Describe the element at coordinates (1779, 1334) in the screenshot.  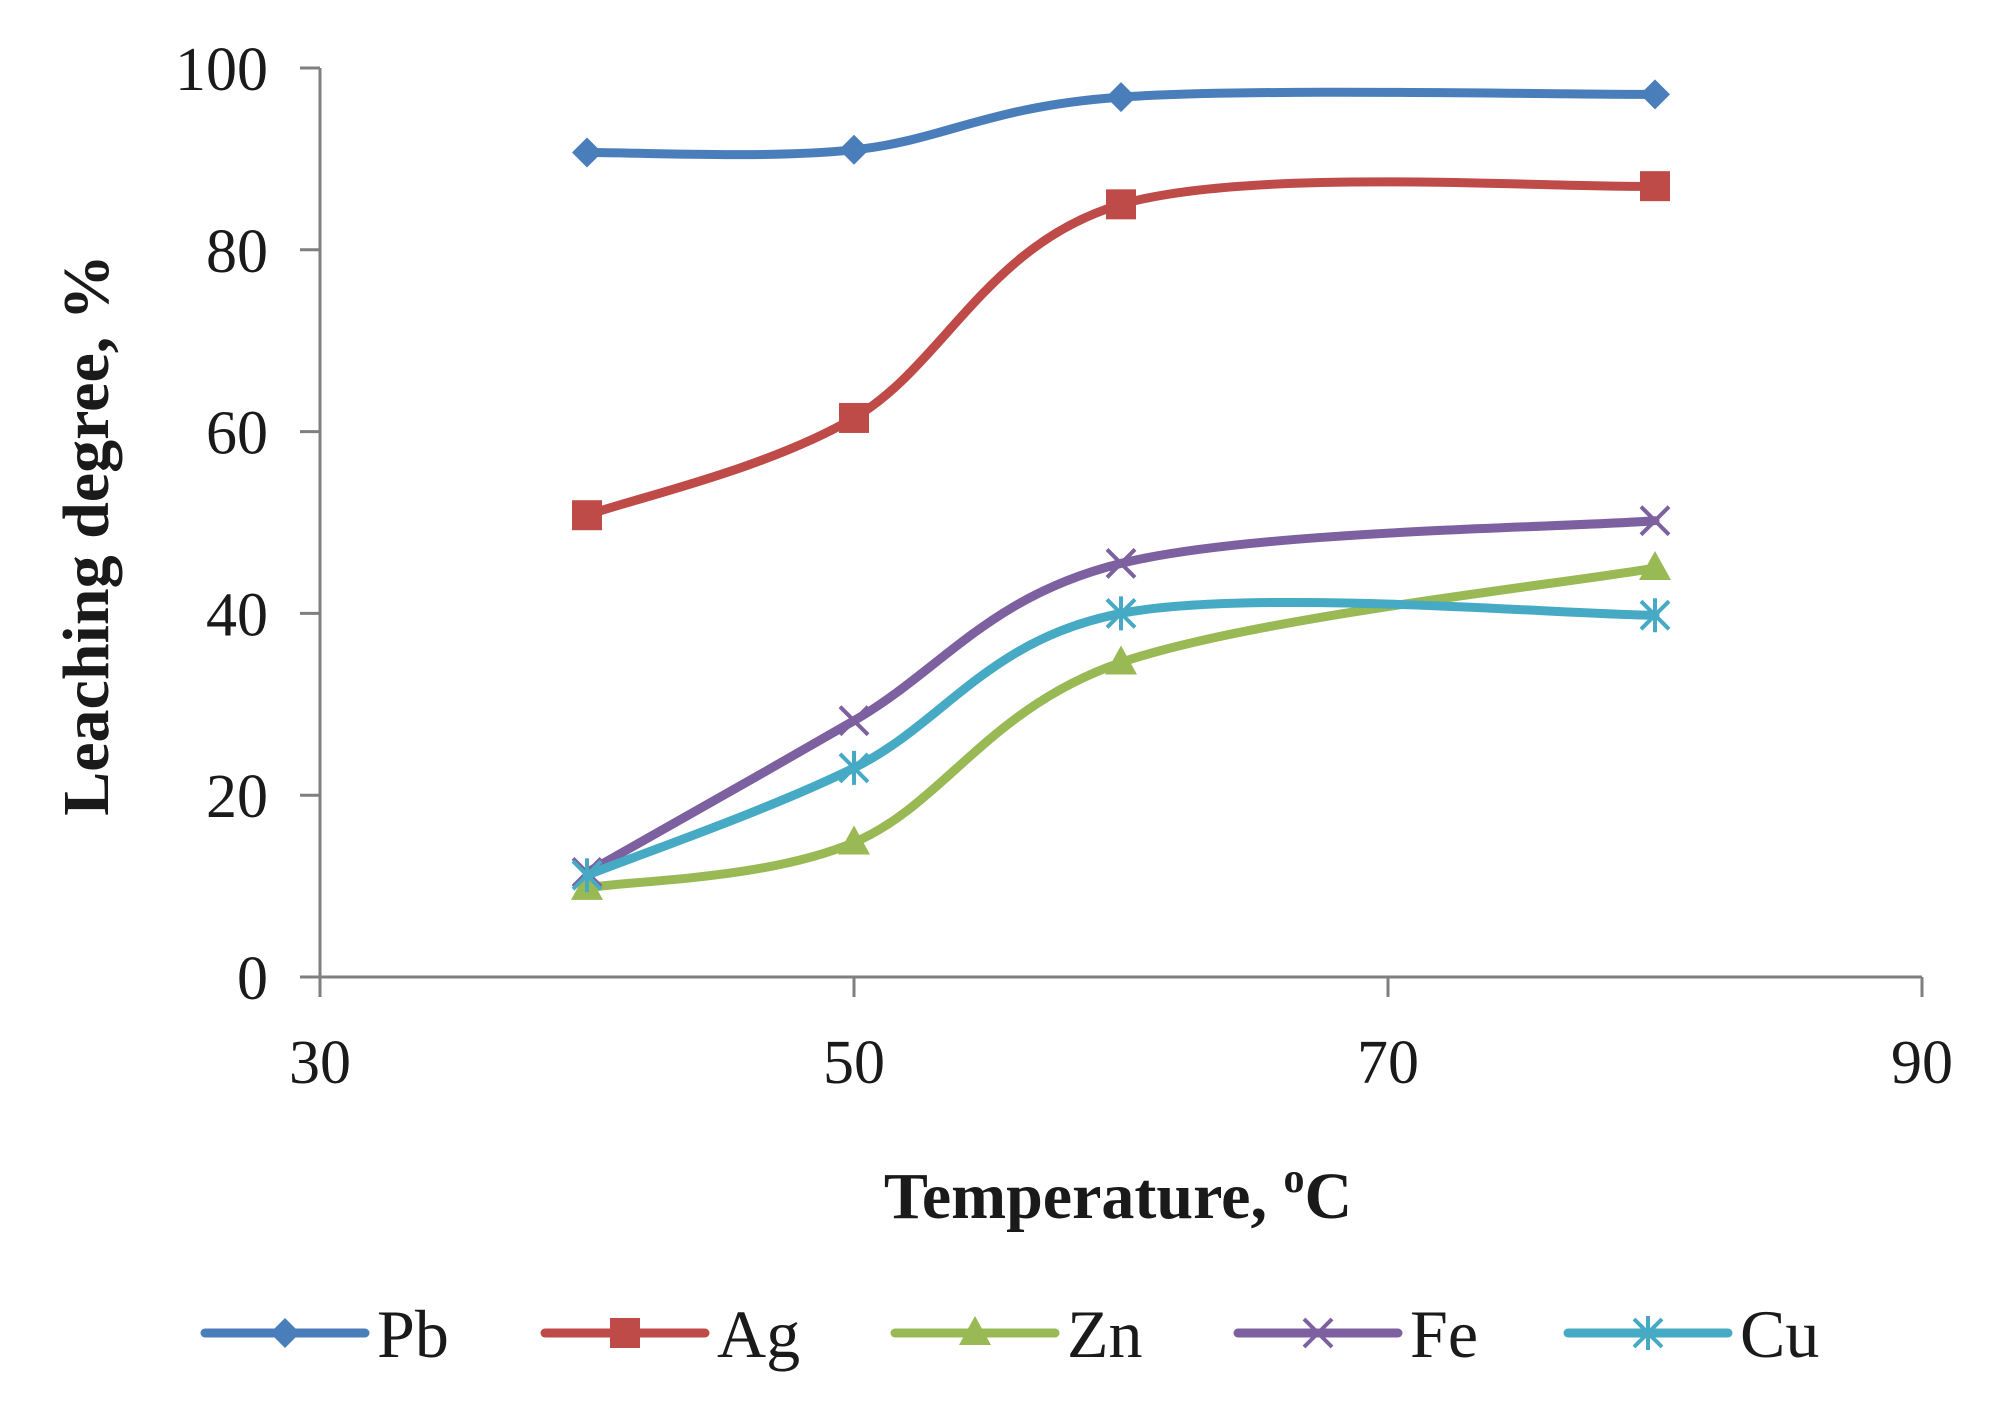
I see `legend-label-cu: Cu` at that location.